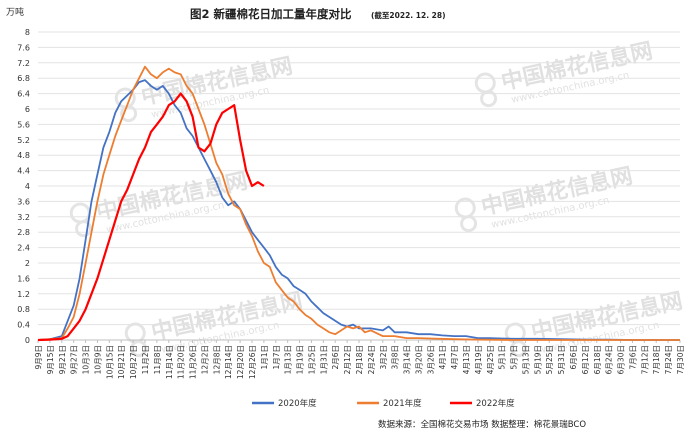  I want to click on y-tick-label: 7.6, so click(23, 47).